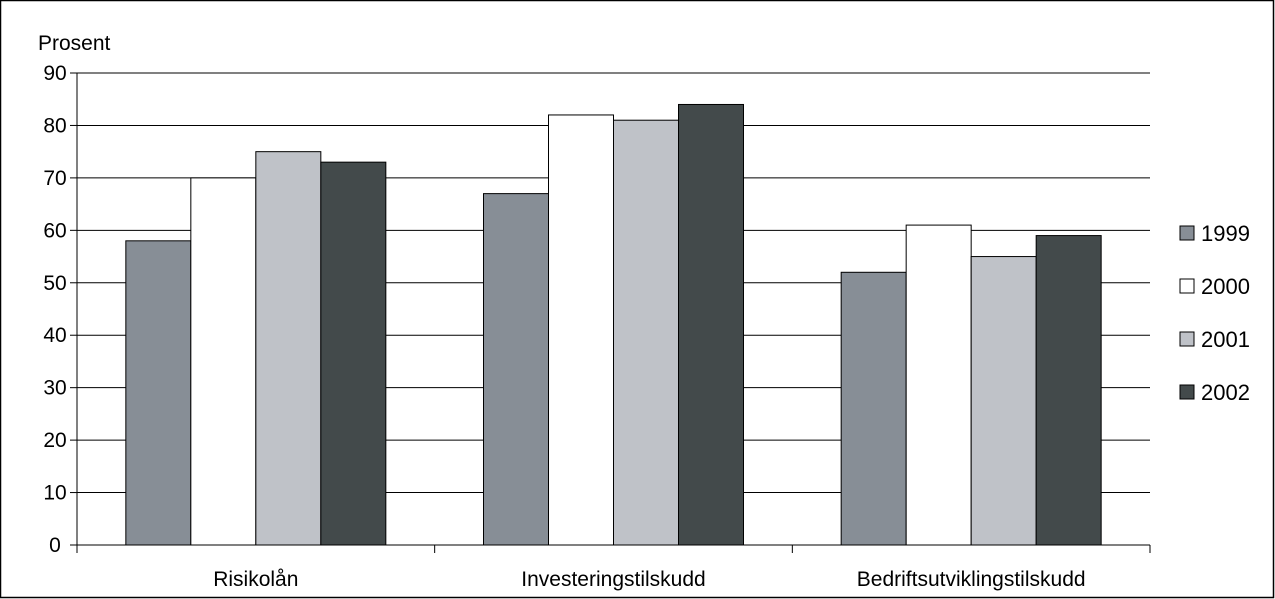 The width and height of the screenshot is (1275, 599). Describe the element at coordinates (1214, 313) in the screenshot. I see `legend: 1999 2000 2001 2002` at that location.